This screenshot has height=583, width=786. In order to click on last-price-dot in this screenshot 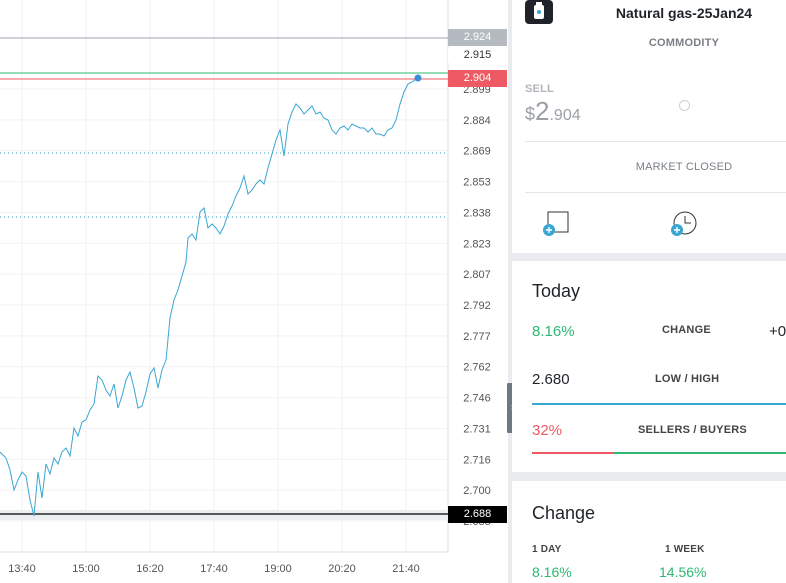, I will do `click(418, 78)`.